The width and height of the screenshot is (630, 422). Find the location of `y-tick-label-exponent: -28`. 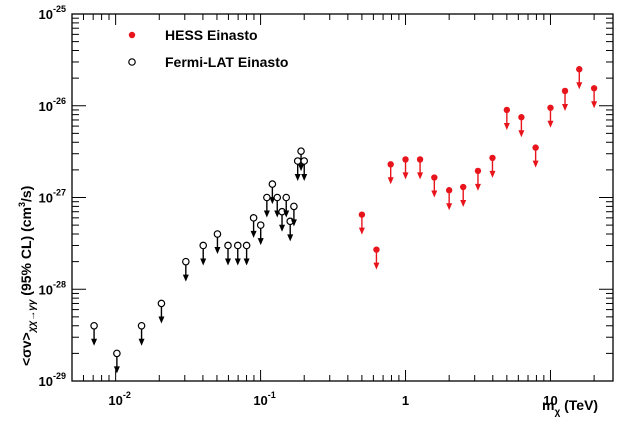

y-tick-label-exponent: -28 is located at coordinates (59, 284).